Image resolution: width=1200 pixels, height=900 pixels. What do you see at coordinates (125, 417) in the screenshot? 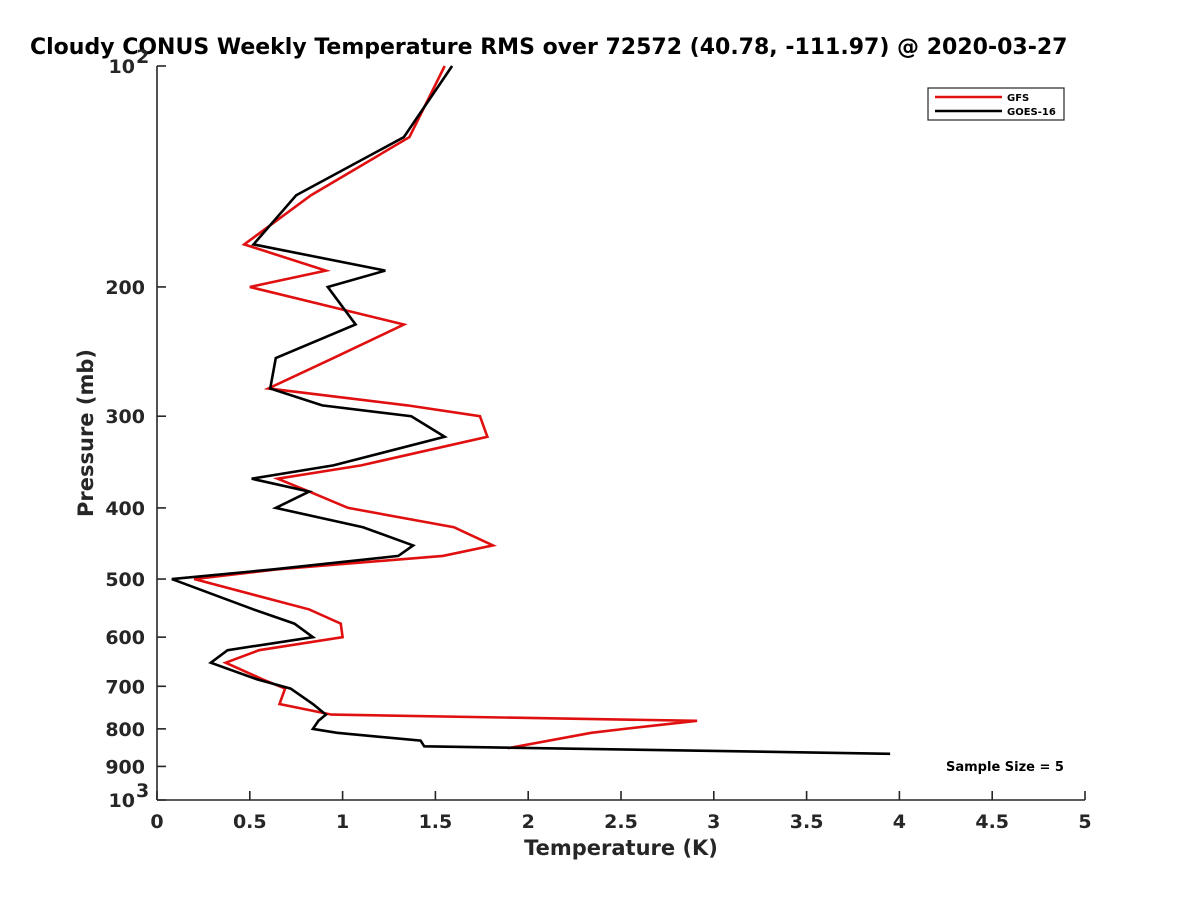
I see `y-tick-label: 300` at bounding box center [125, 417].